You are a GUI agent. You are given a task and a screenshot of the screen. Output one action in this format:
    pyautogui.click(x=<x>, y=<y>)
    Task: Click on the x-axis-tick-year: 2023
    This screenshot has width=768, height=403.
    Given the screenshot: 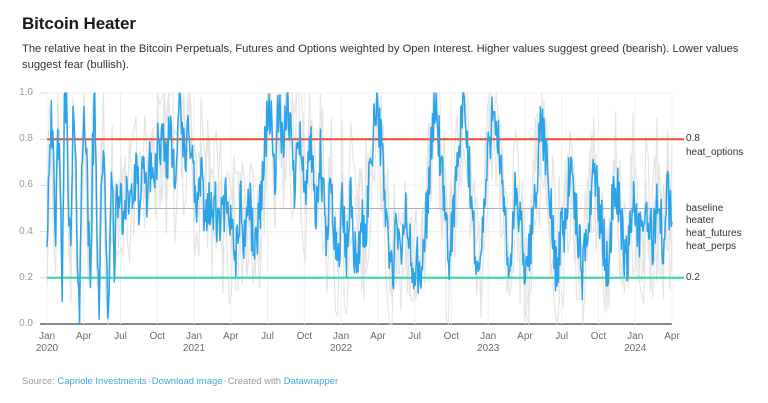 What is the action you would take?
    pyautogui.click(x=488, y=348)
    